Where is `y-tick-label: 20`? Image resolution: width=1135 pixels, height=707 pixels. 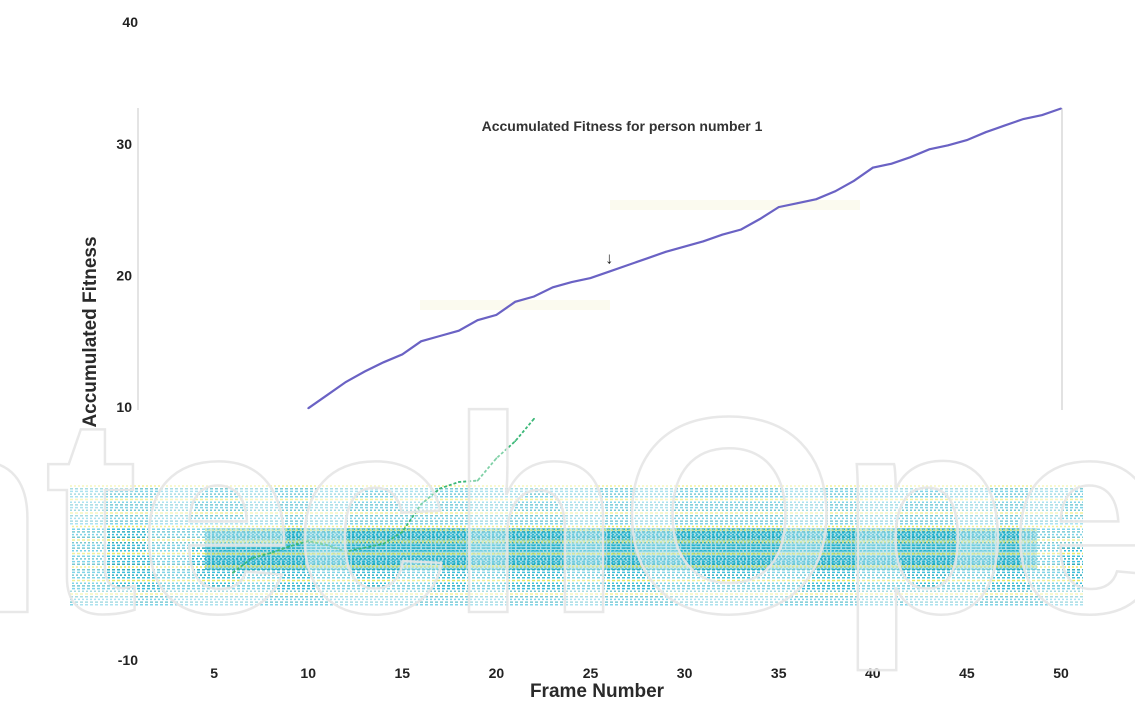
y-tick-label: 20 is located at coordinates (124, 276).